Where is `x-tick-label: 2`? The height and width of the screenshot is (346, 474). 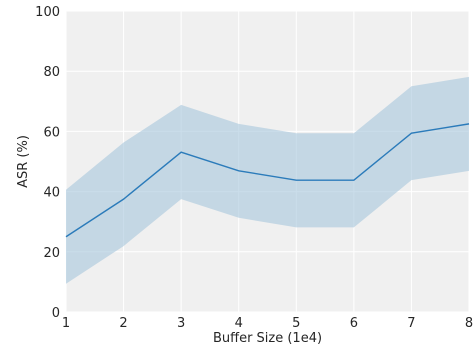 x-tick-label: 2 is located at coordinates (123, 323).